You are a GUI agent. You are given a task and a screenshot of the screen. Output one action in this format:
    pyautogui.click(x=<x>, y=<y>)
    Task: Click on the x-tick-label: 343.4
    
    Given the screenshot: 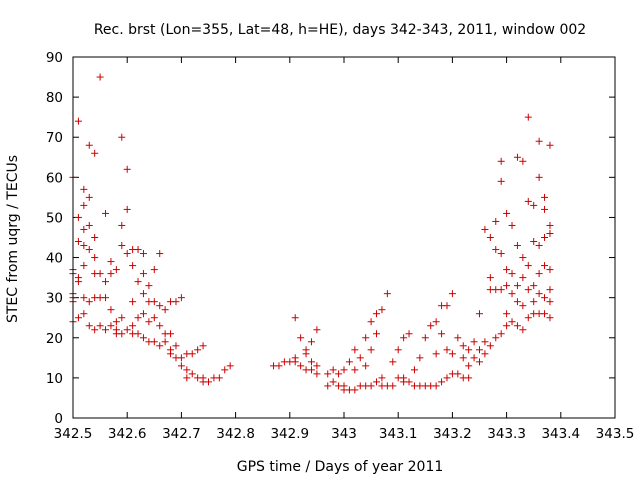 What is the action you would take?
    pyautogui.click(x=560, y=434)
    